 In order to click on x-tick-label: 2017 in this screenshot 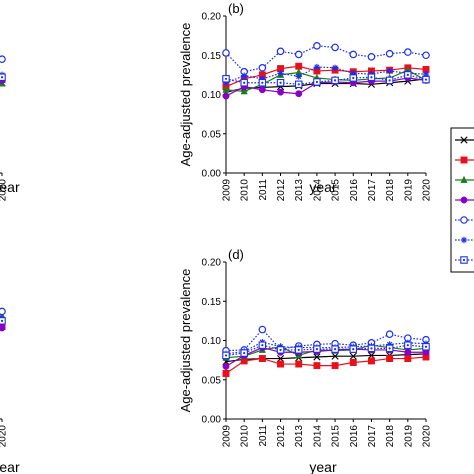, I will do `click(372, 190)`.